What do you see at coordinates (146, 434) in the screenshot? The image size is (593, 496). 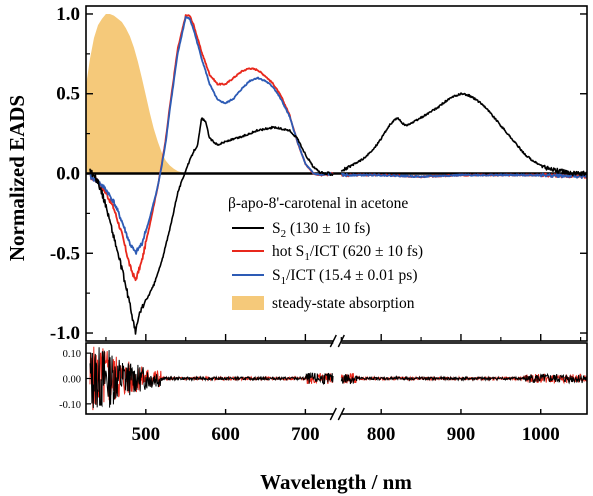 I see `x-tick-label-500: 500` at bounding box center [146, 434].